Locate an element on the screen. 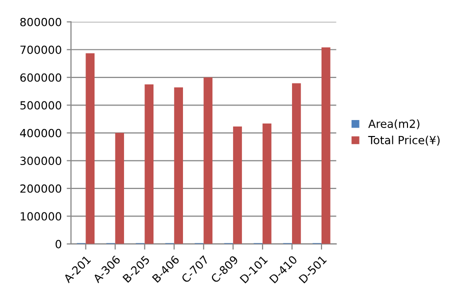 Image resolution: width=467 pixels, height=308 pixels. y-tick-label: 400000 is located at coordinates (41, 133).